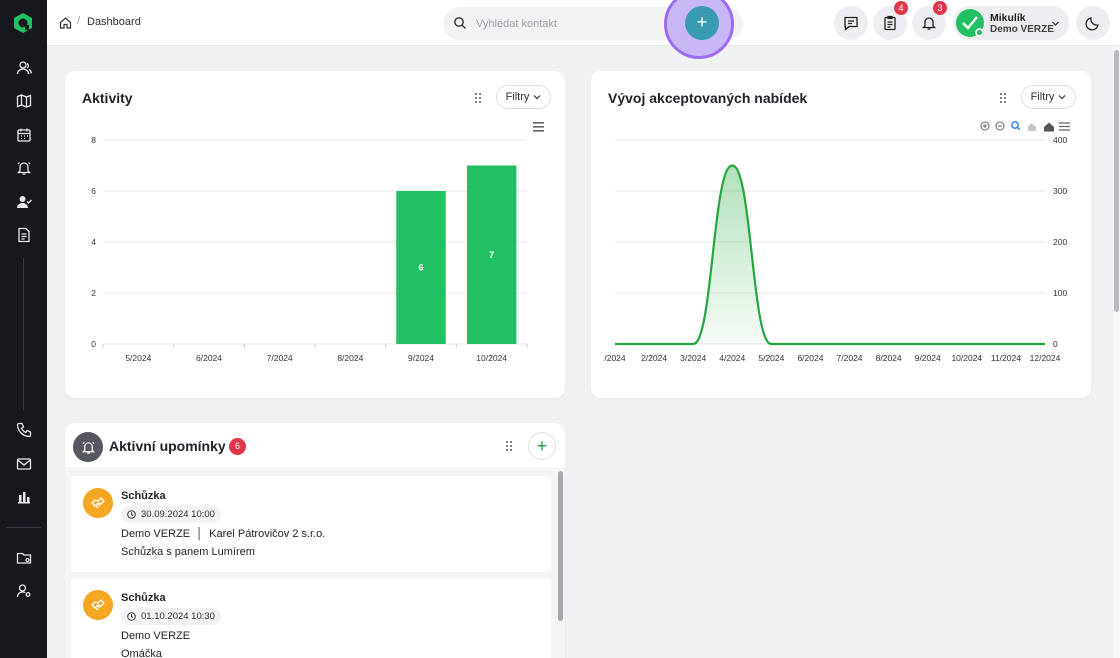 The height and width of the screenshot is (658, 1120). I want to click on contacts-icon, so click(24, 68).